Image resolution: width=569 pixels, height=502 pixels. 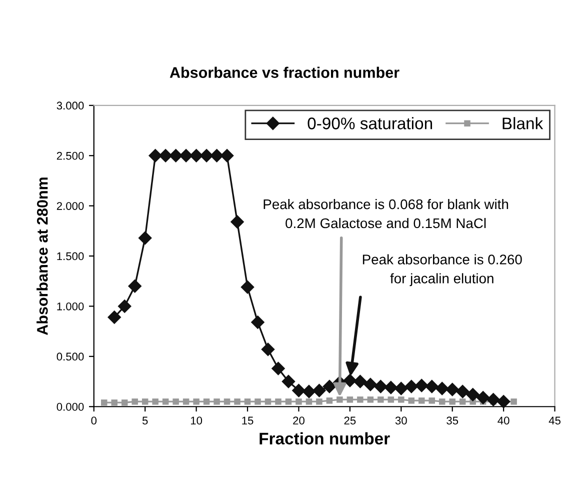 What do you see at coordinates (70, 356) in the screenshot?
I see `y-tick-label: 0.500` at bounding box center [70, 356].